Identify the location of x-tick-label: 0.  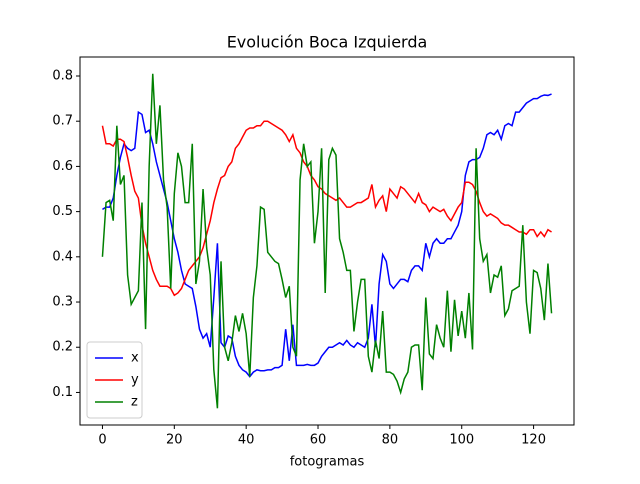
(102, 440).